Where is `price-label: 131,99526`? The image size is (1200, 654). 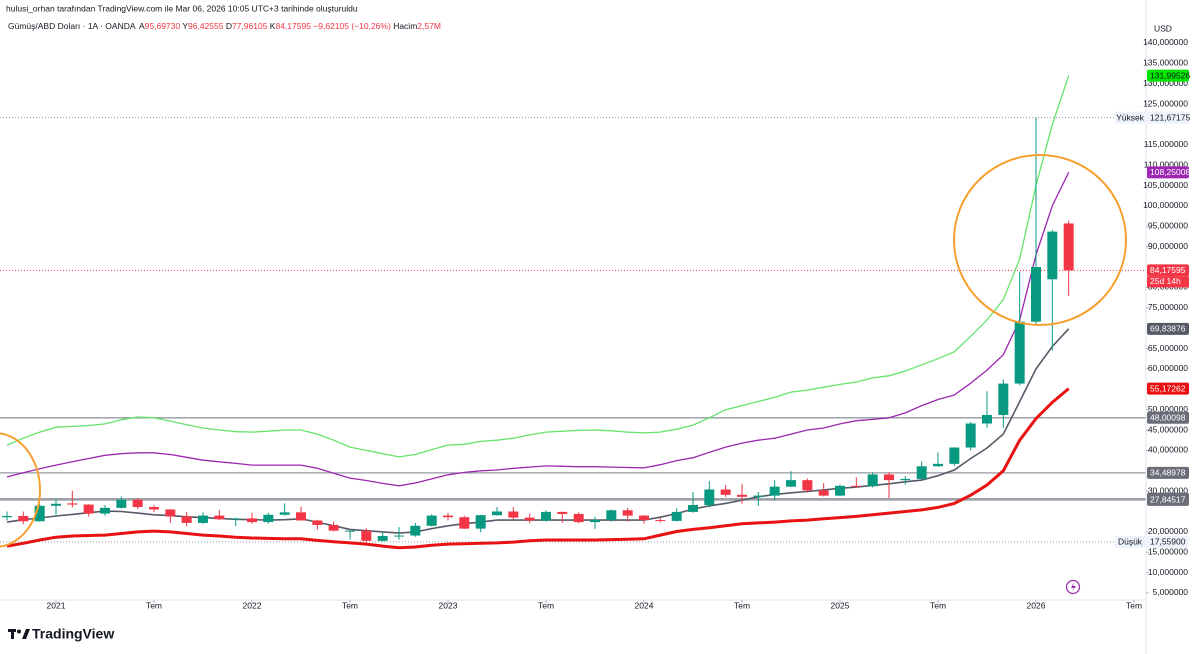 price-label: 131,99526 is located at coordinates (1170, 75).